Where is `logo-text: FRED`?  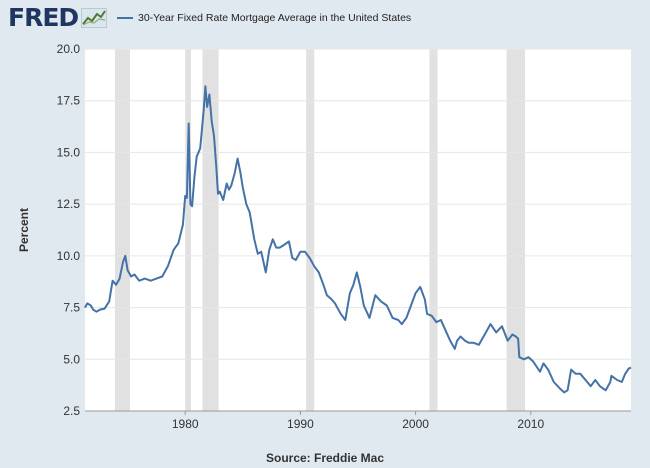 logo-text: FRED is located at coordinates (43, 17).